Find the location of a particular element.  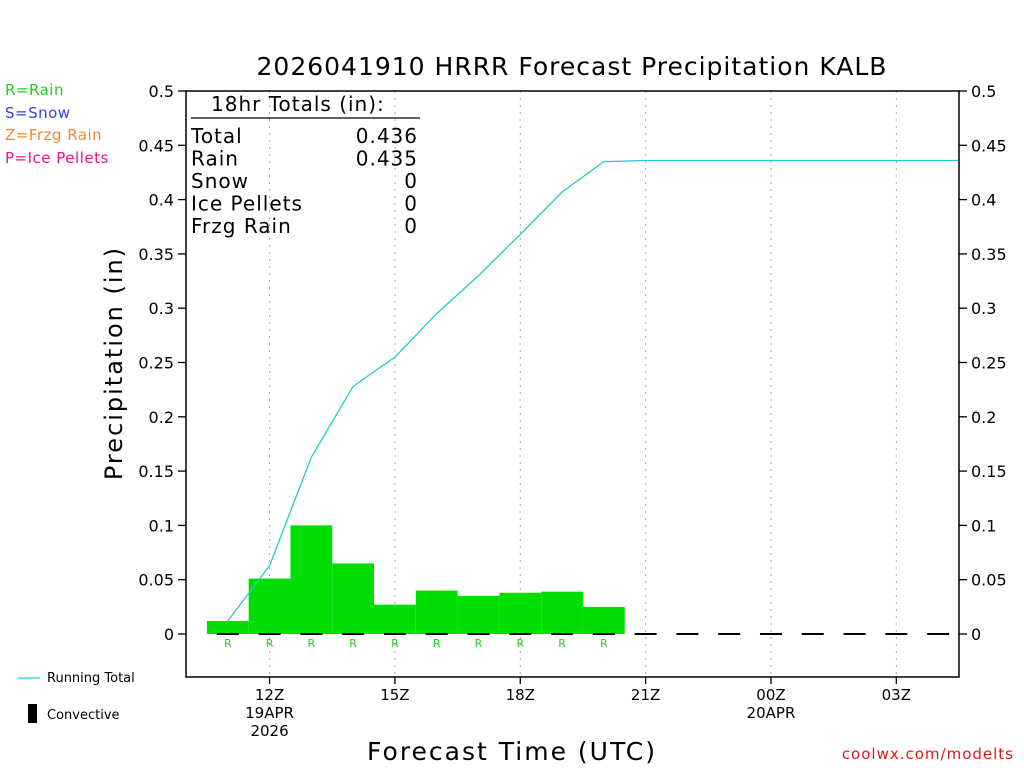

y-tick-label-left: 0.25 is located at coordinates (156, 363).